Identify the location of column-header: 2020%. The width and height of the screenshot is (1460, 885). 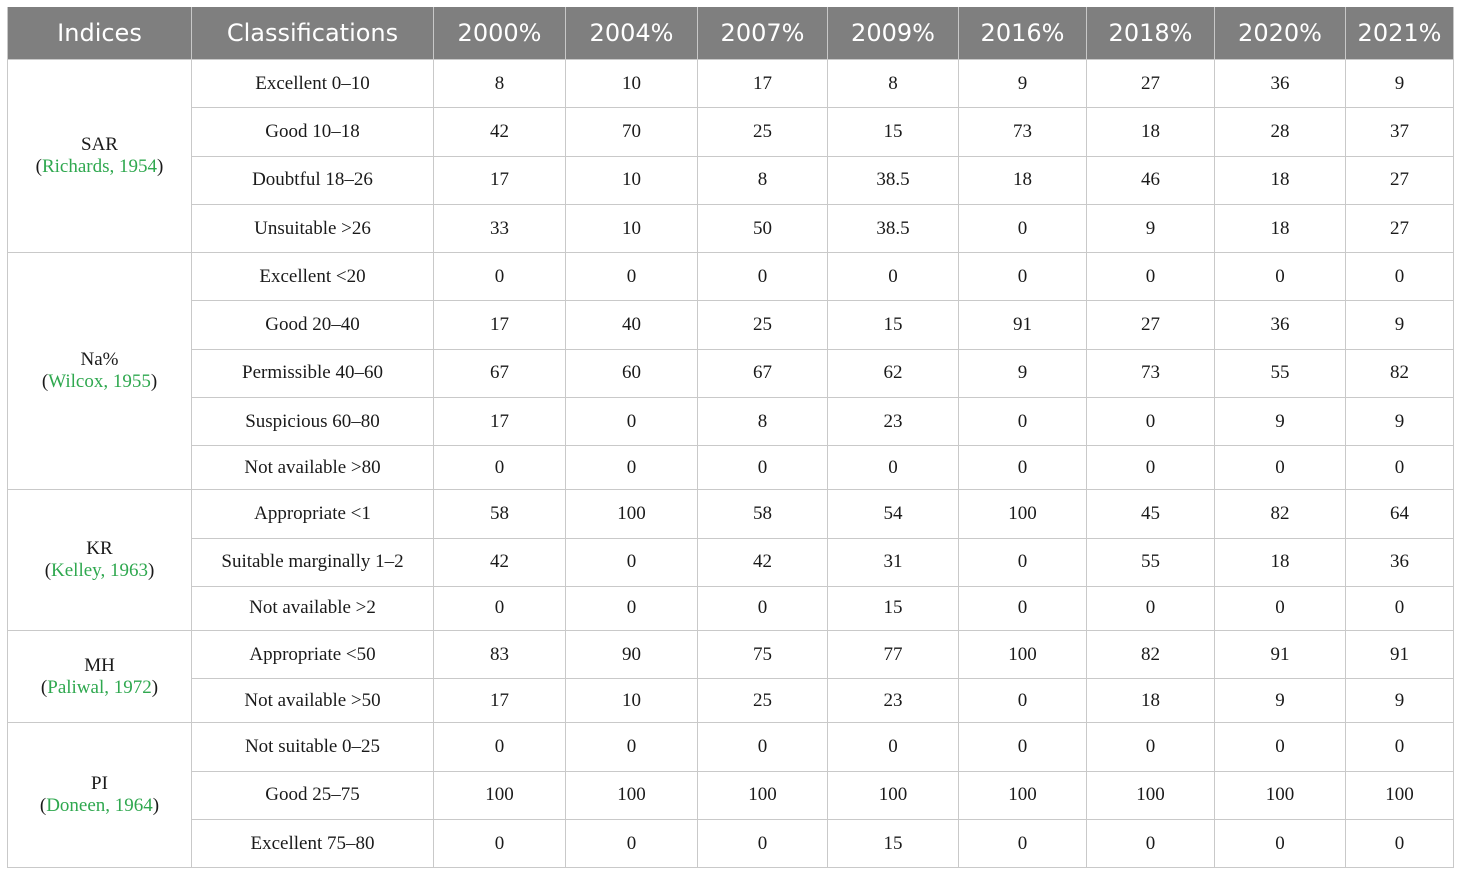
(1280, 33).